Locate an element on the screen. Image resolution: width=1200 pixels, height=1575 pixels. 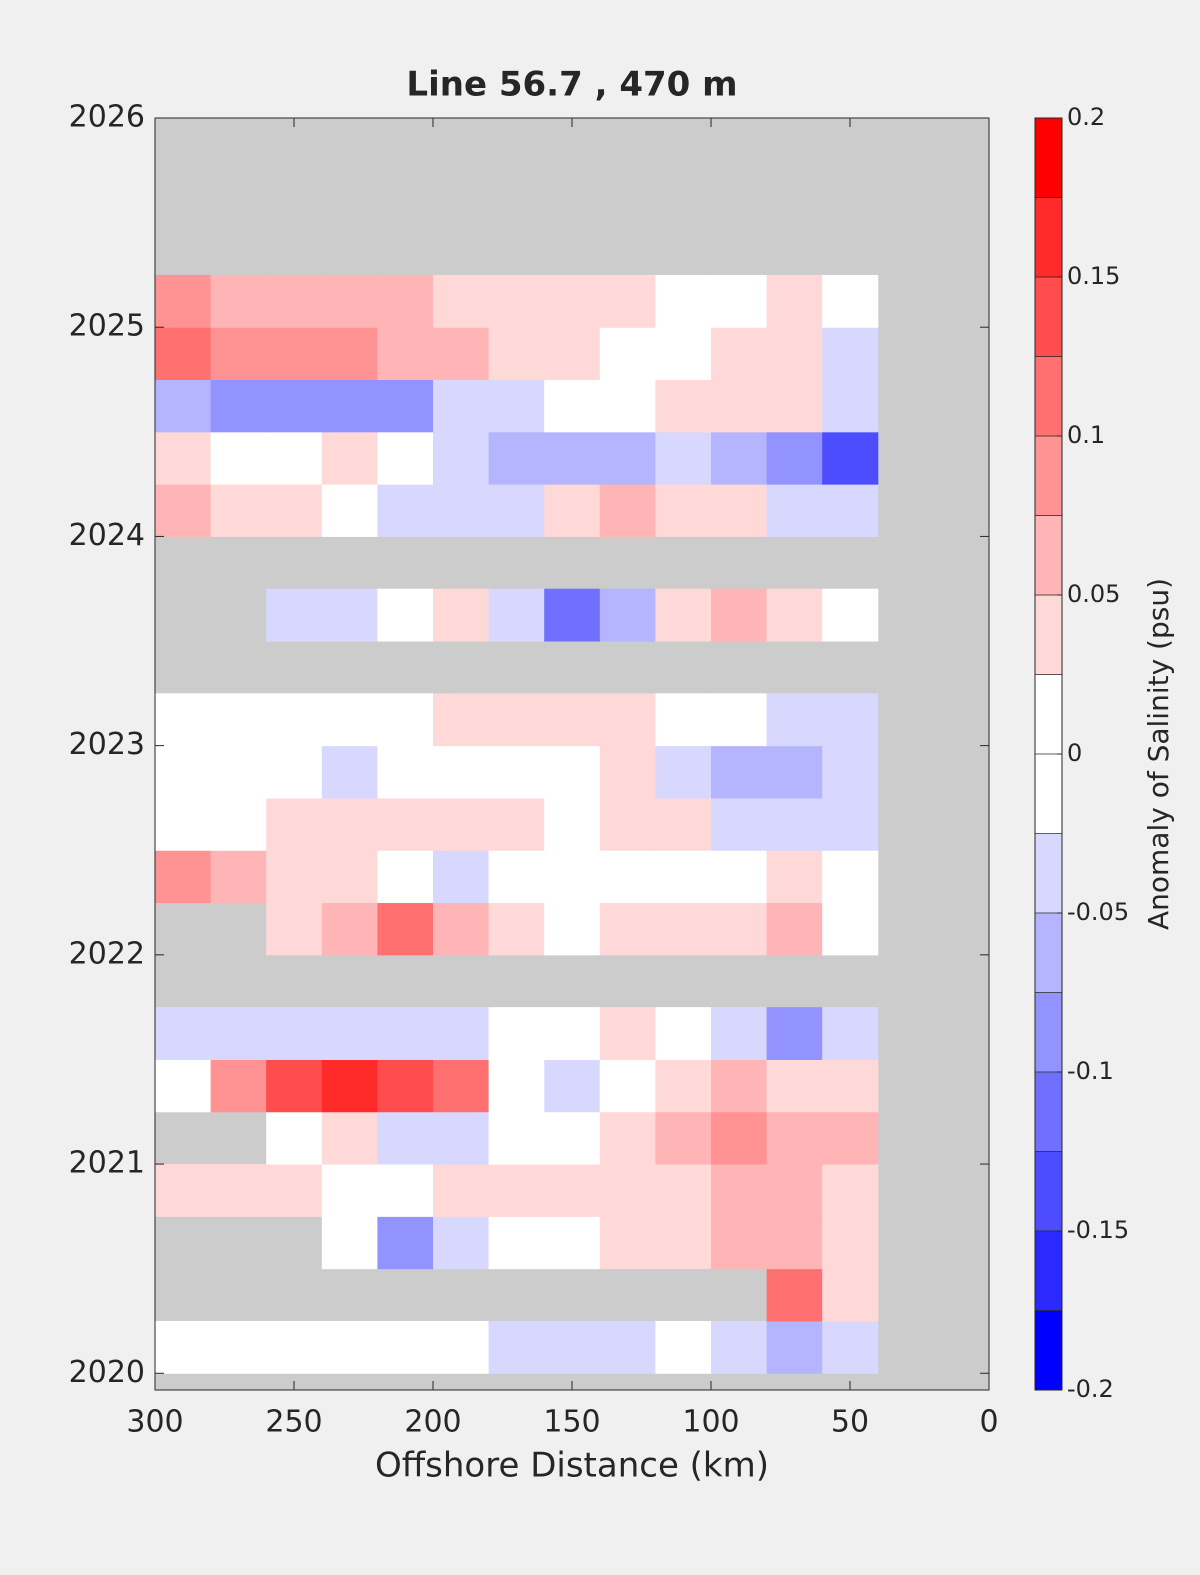
colorbar-tick-label: -0.05 is located at coordinates (1098, 912).